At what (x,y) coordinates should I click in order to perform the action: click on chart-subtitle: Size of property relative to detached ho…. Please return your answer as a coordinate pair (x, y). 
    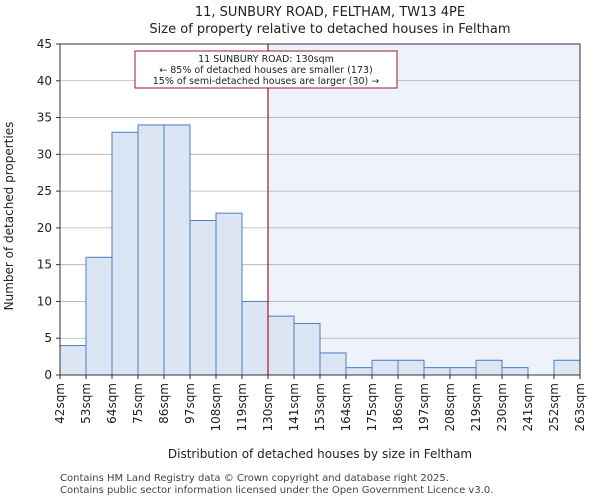
    Looking at the image, I should click on (329, 29).